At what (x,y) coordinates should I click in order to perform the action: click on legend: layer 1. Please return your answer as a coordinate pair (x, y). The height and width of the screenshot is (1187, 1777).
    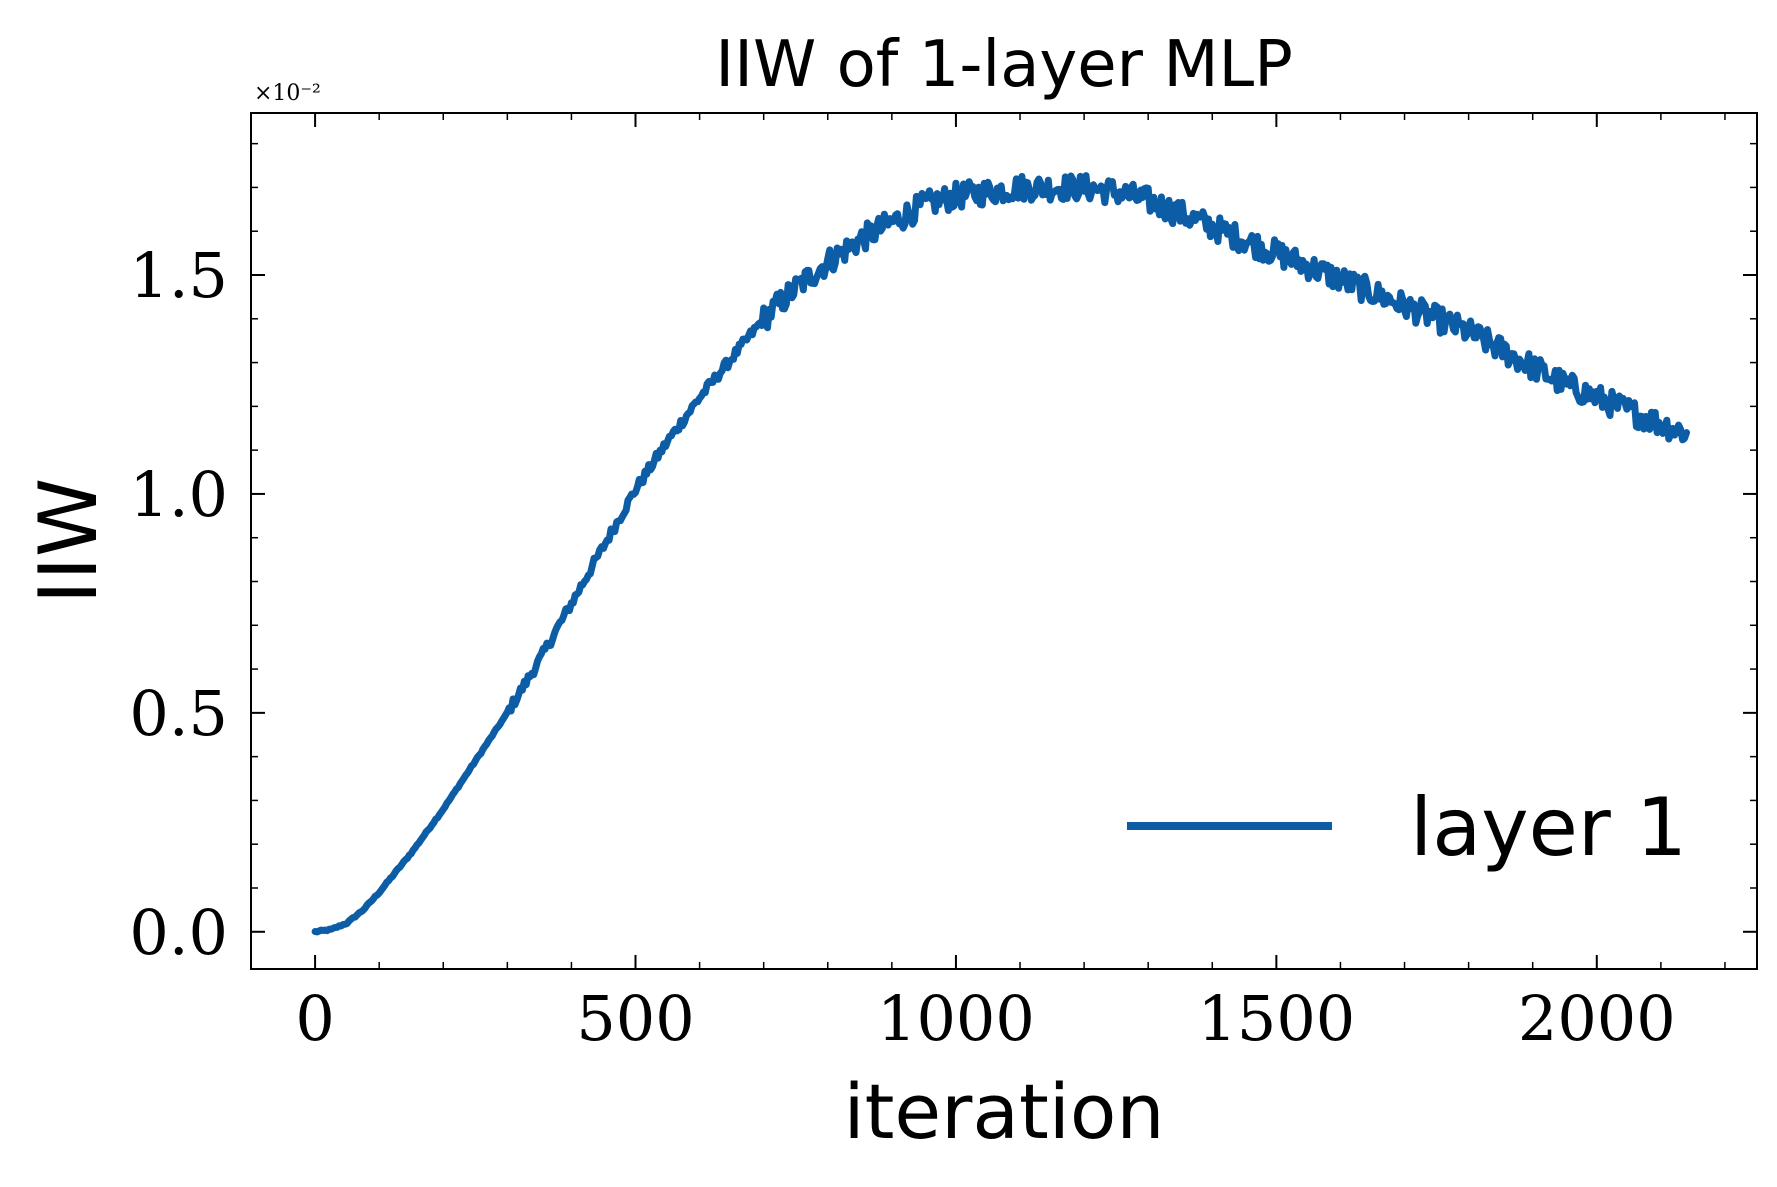
    Looking at the image, I should click on (1407, 827).